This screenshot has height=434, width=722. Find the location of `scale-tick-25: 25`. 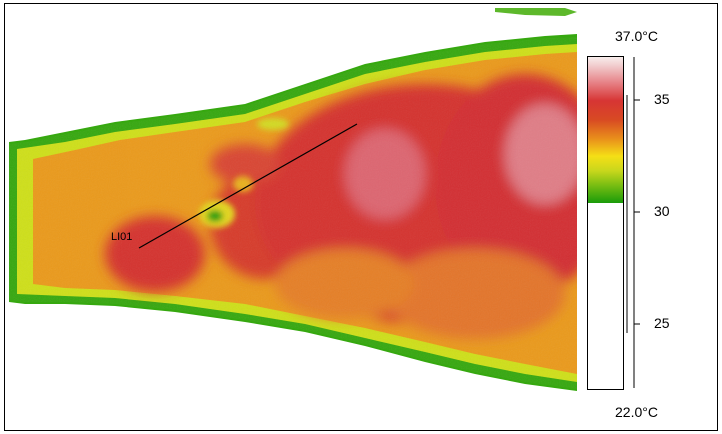

scale-tick-25: 25 is located at coordinates (662, 323).